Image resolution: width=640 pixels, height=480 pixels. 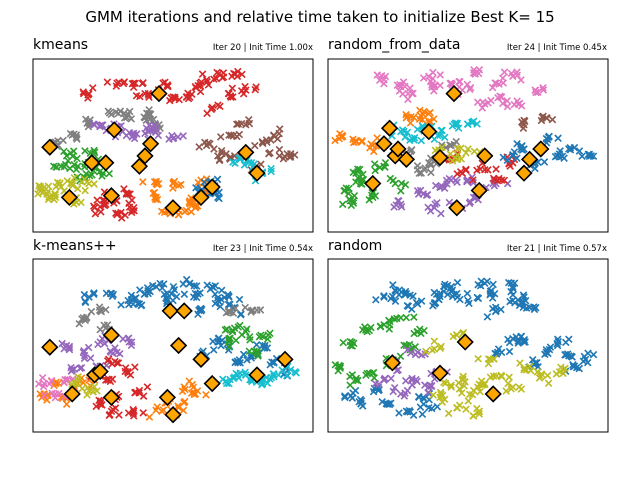 I want to click on panel-title: kmeans, so click(x=60, y=45).